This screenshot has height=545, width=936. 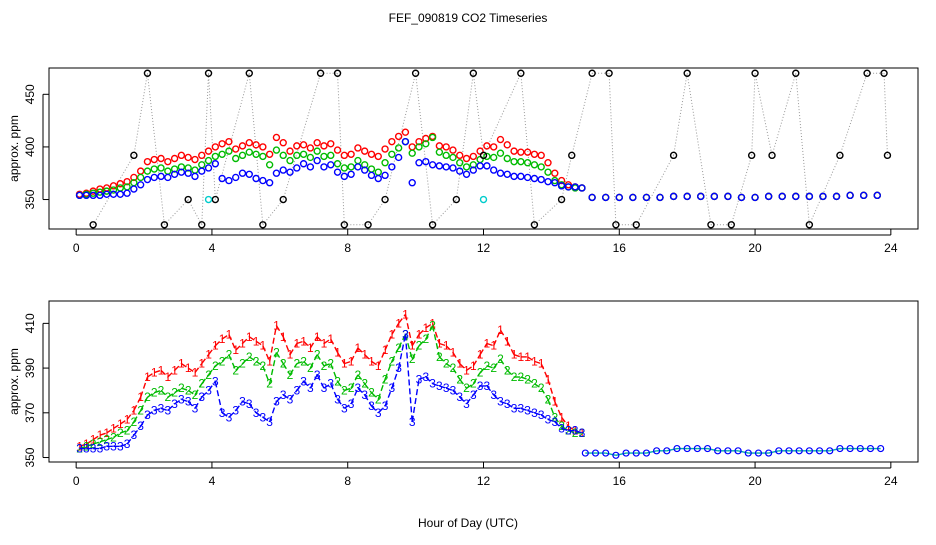 I want to click on x-tick-label: 12, so click(x=484, y=481).